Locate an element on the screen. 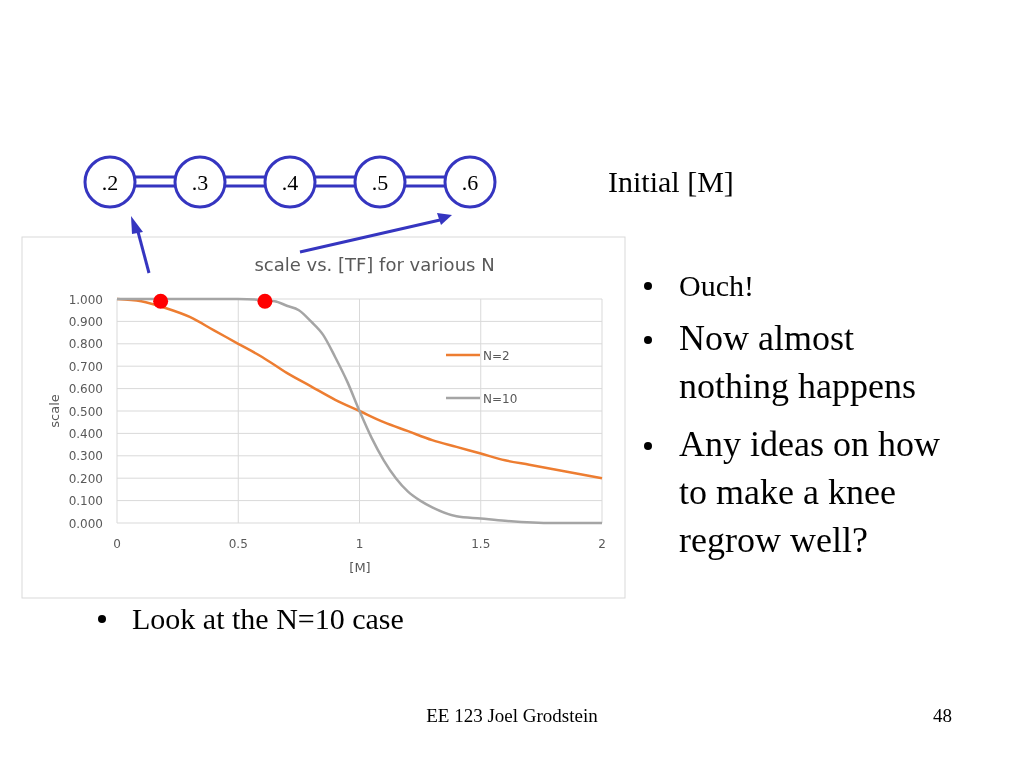 The height and width of the screenshot is (768, 1024). y-tick-label: 0.200 is located at coordinates (85, 478).